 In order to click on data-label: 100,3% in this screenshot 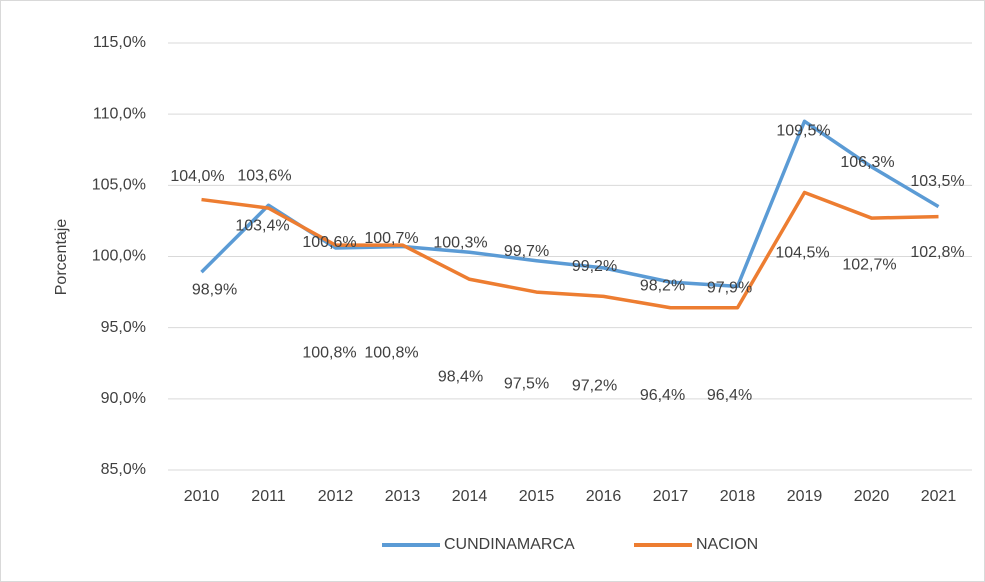, I will do `click(460, 242)`.